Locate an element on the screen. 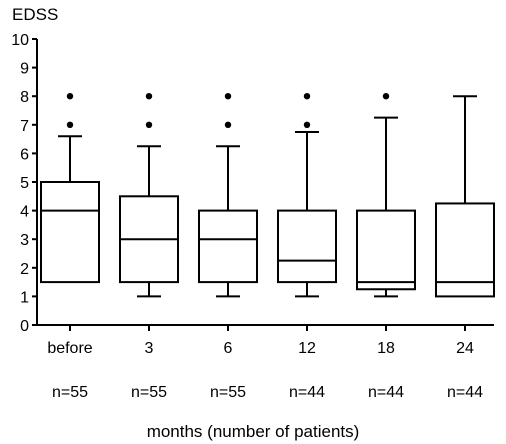  y-tick-label: 5 is located at coordinates (24, 183).